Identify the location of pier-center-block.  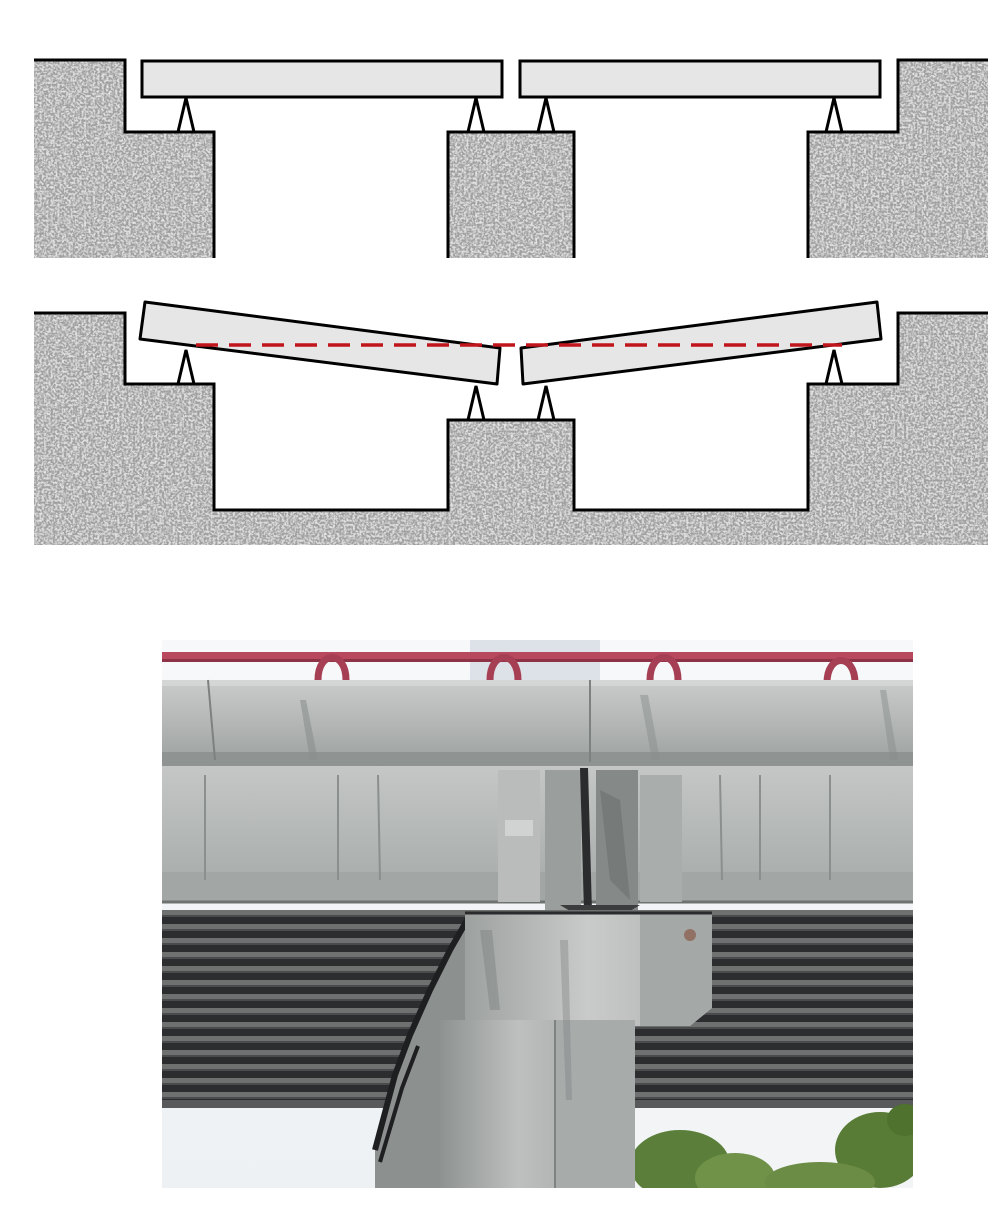
(511, 195).